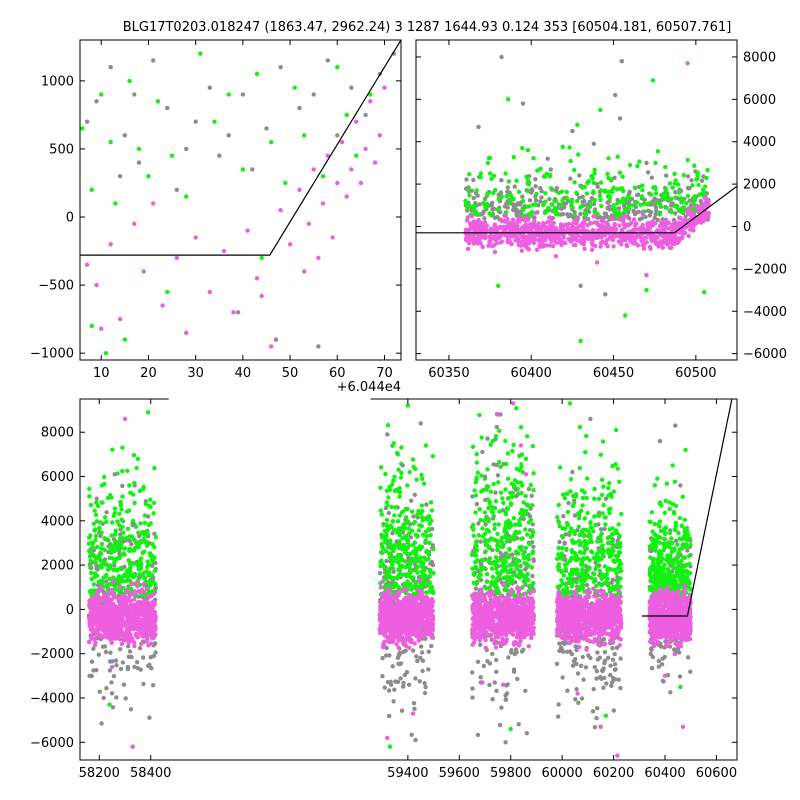 The image size is (800, 800). What do you see at coordinates (369, 387) in the screenshot?
I see `x-offset-label: +6.044e4` at bounding box center [369, 387].